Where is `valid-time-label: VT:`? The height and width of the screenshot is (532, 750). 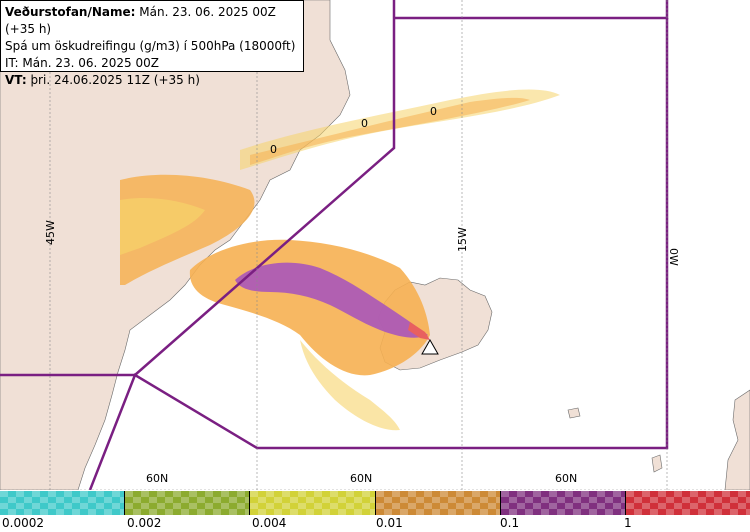 valid-time-label: VT: is located at coordinates (16, 80).